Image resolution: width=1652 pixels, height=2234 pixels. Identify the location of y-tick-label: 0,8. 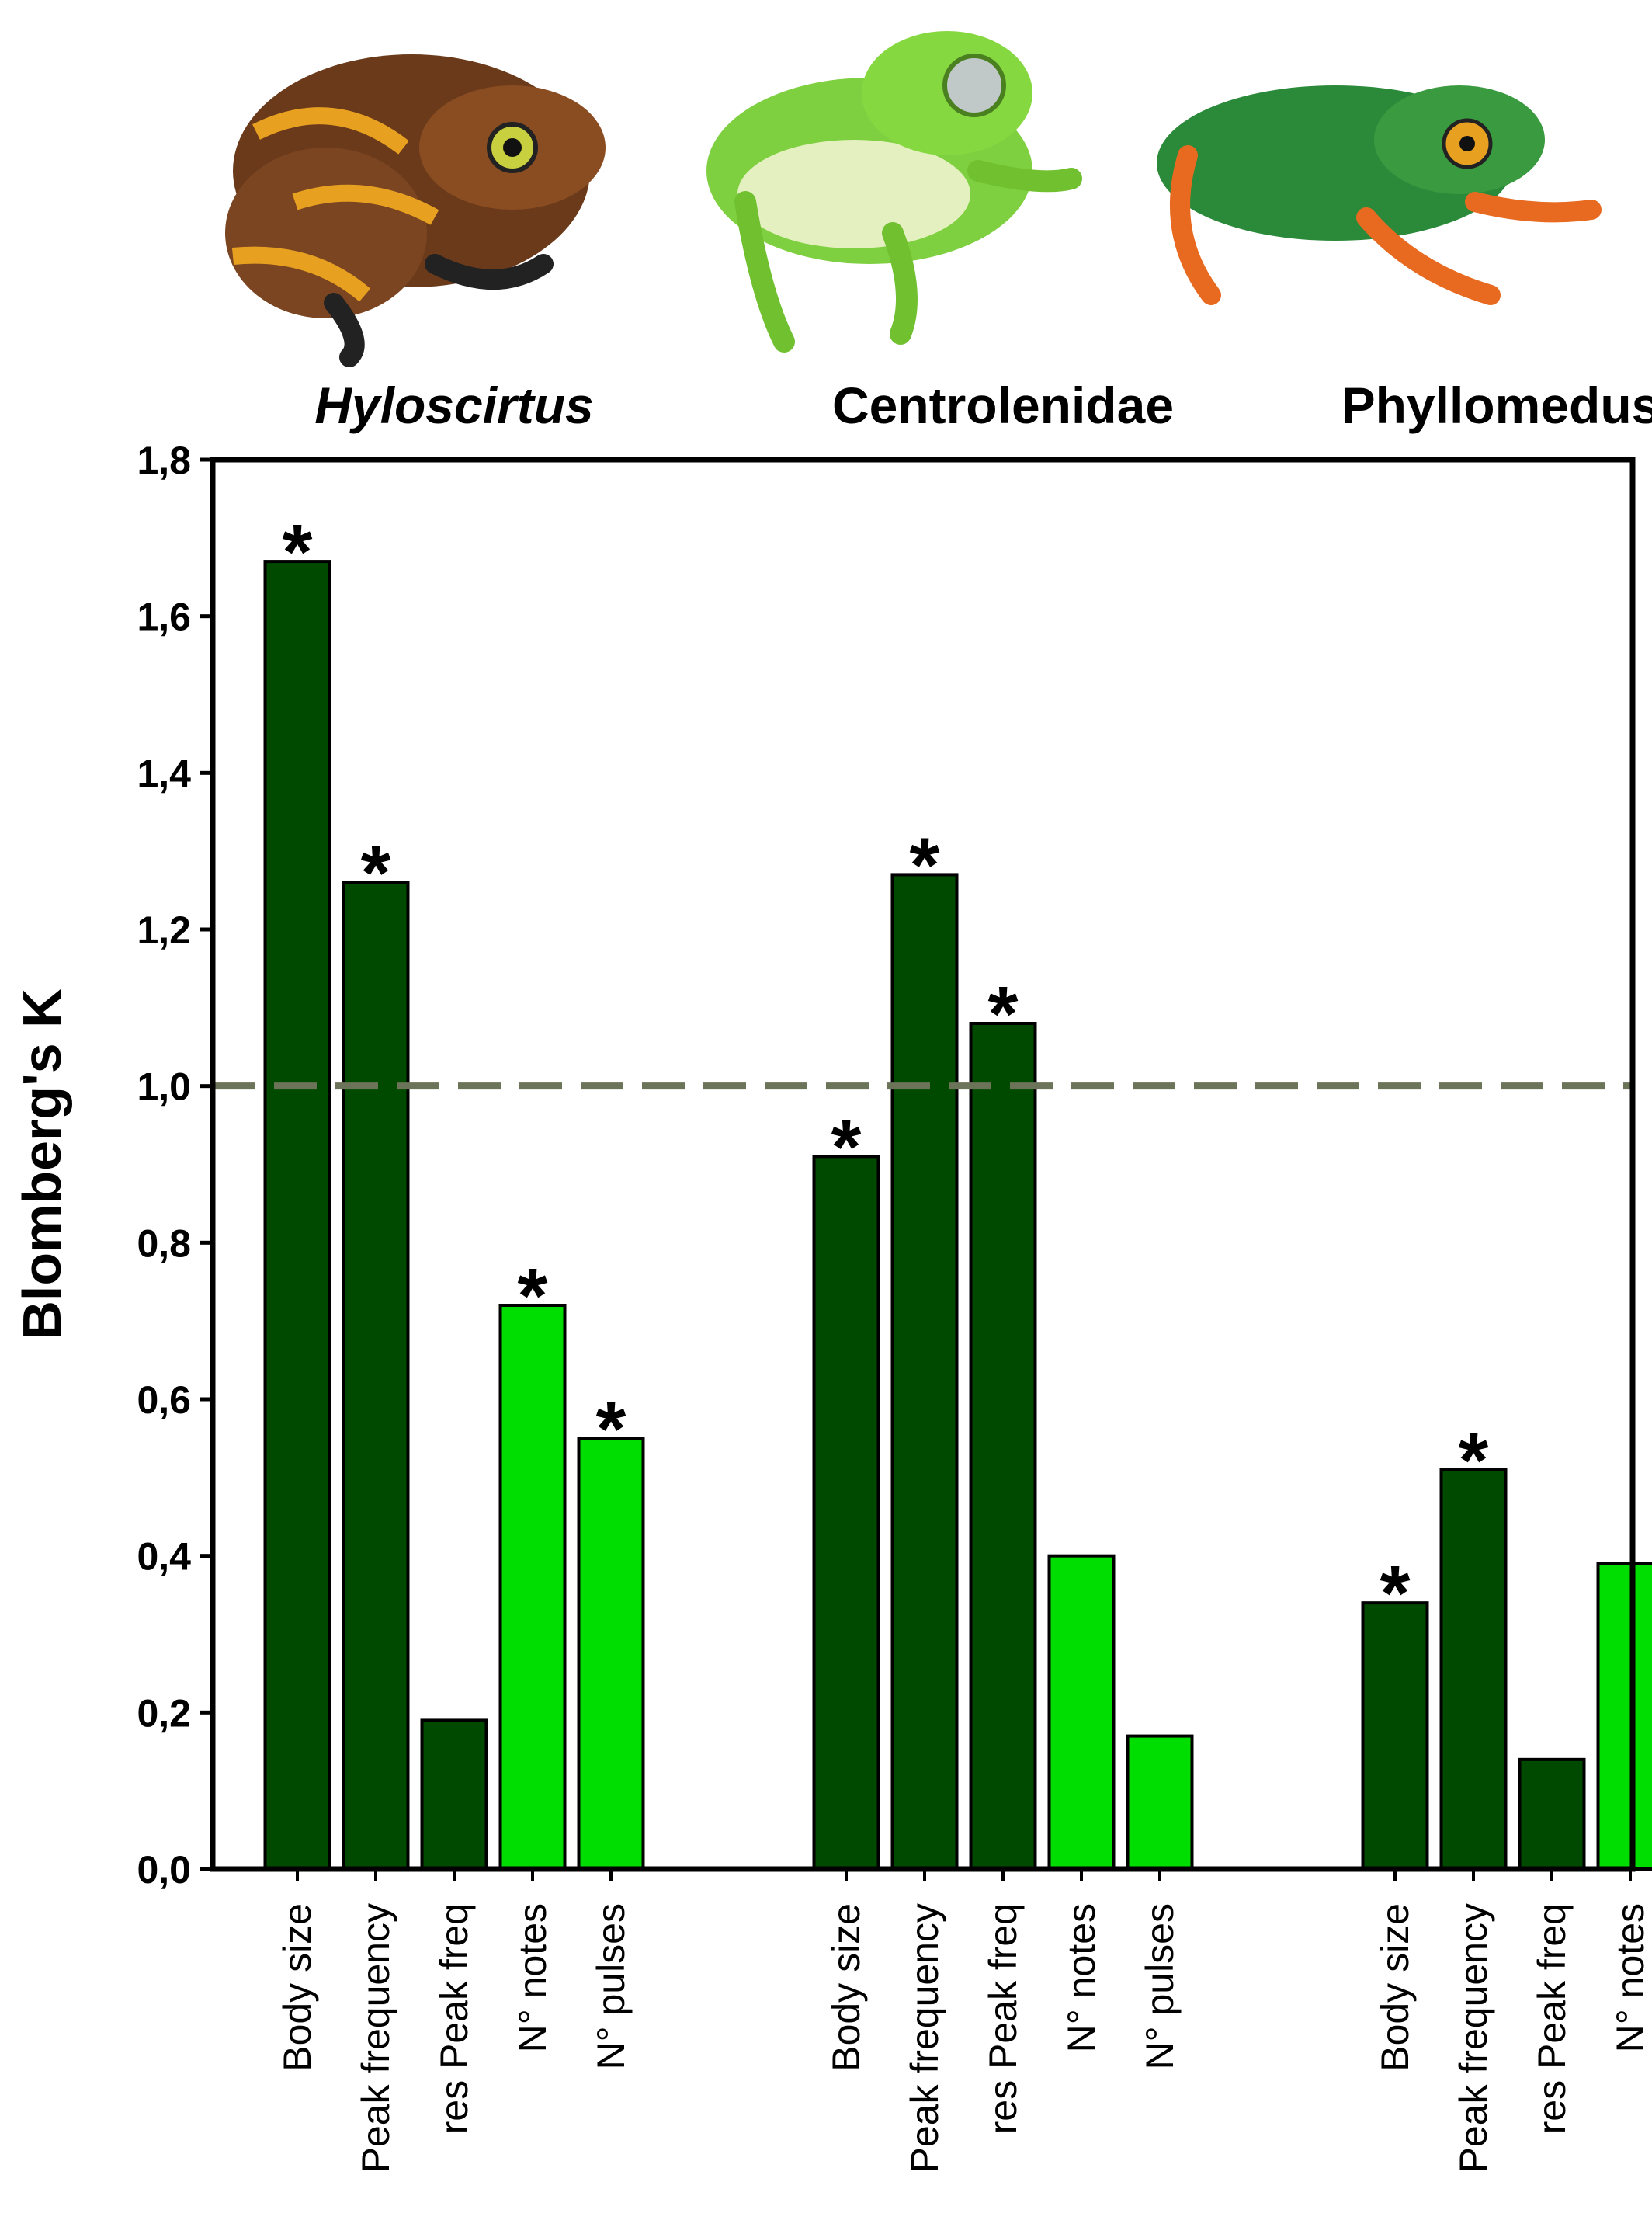
(164, 1243).